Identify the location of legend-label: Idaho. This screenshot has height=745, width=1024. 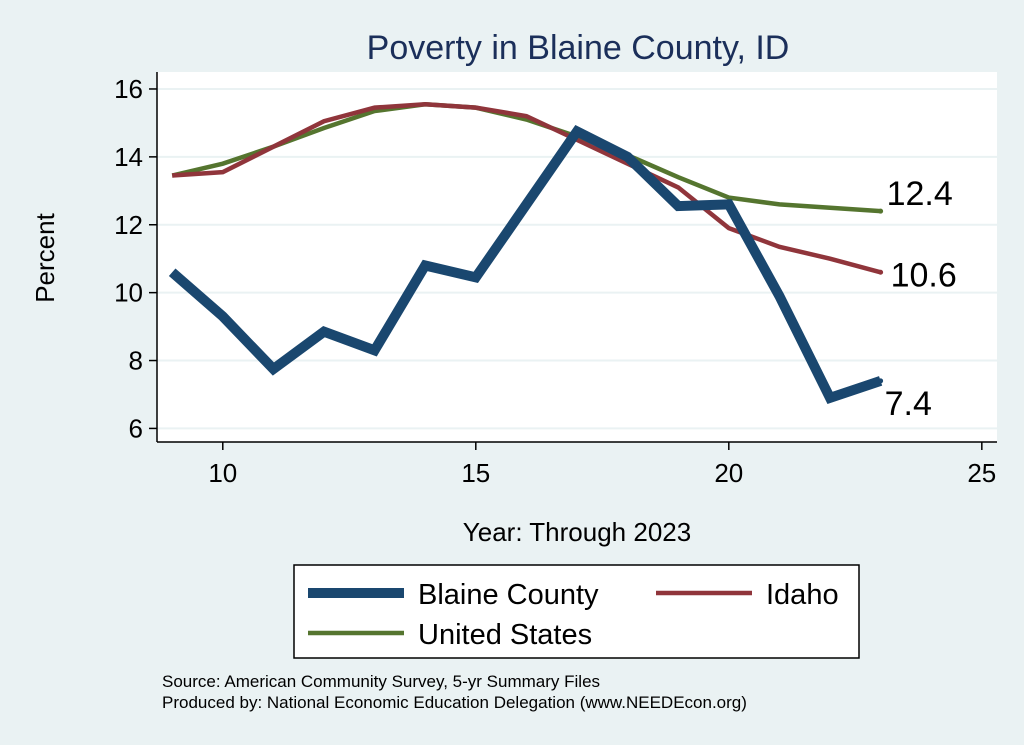
(802, 595).